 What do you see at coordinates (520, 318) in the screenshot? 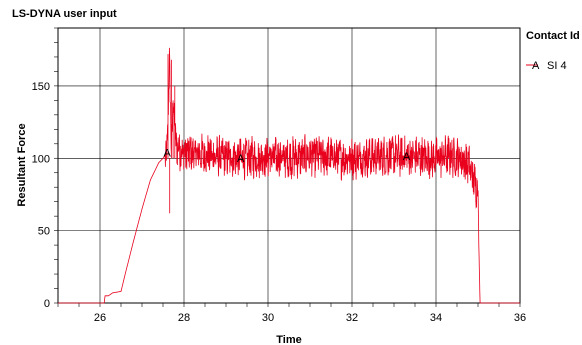
I see `x-tick-label: 36` at bounding box center [520, 318].